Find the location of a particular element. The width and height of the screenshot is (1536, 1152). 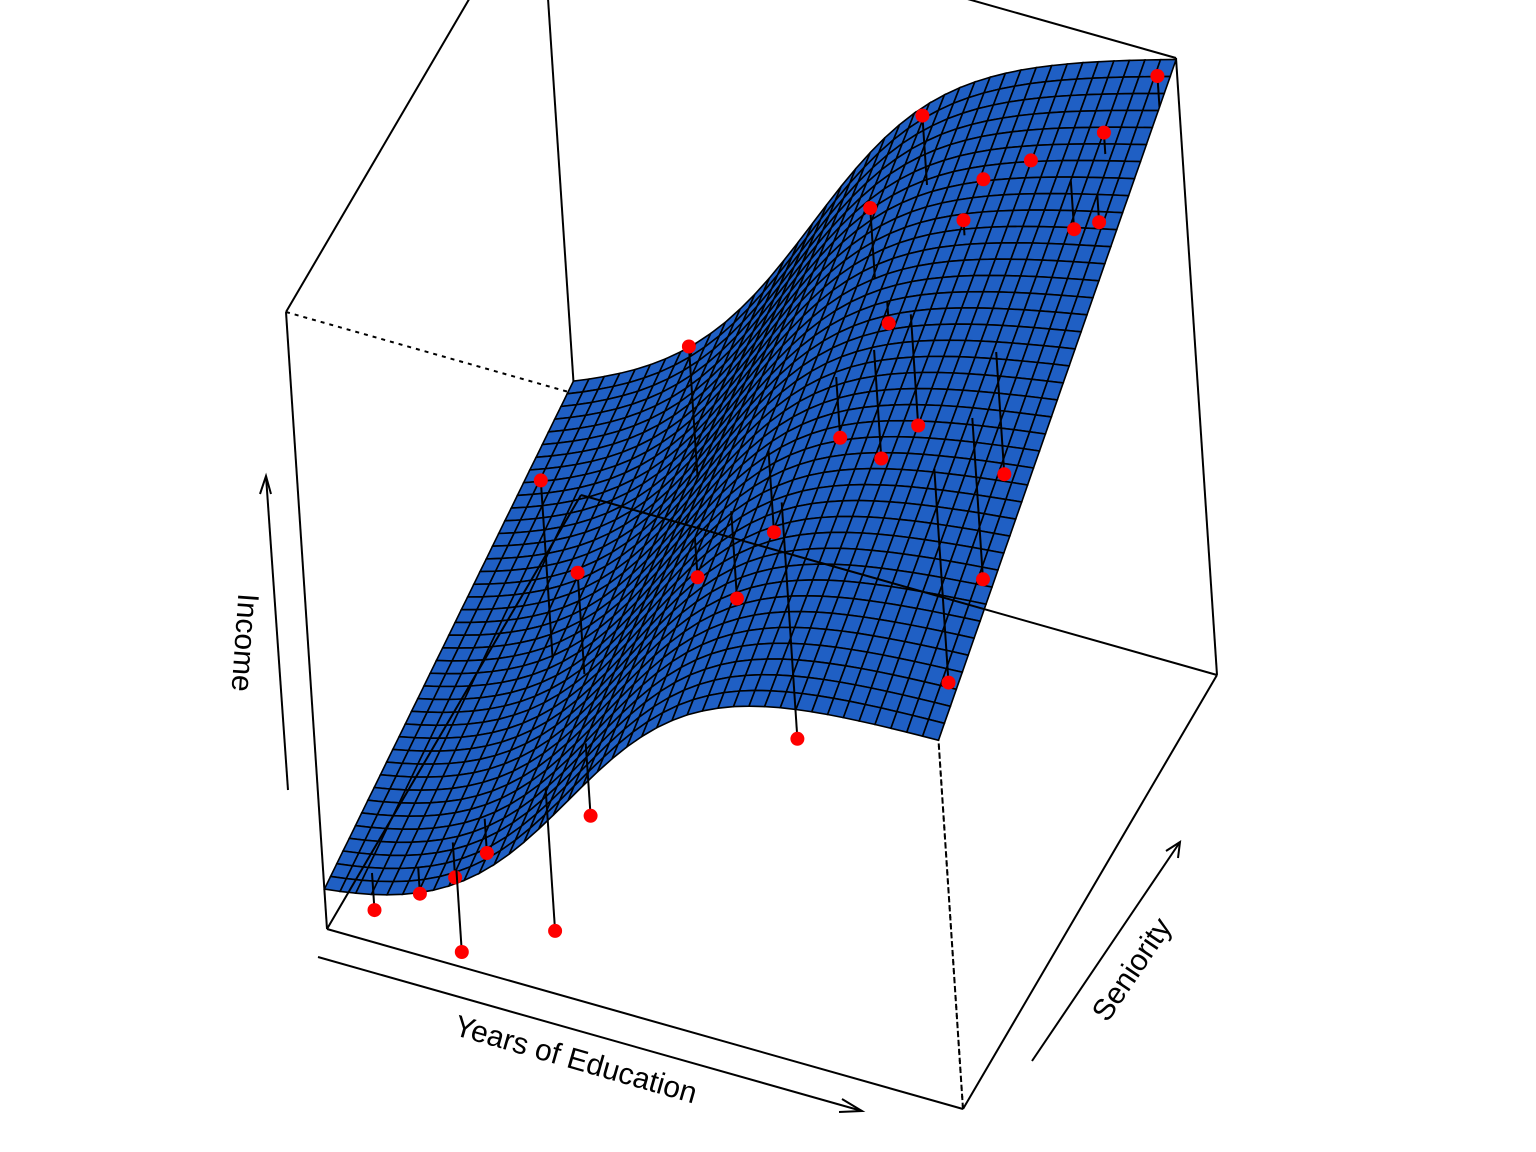

y-axis-title: Seniority is located at coordinates (1132, 969).